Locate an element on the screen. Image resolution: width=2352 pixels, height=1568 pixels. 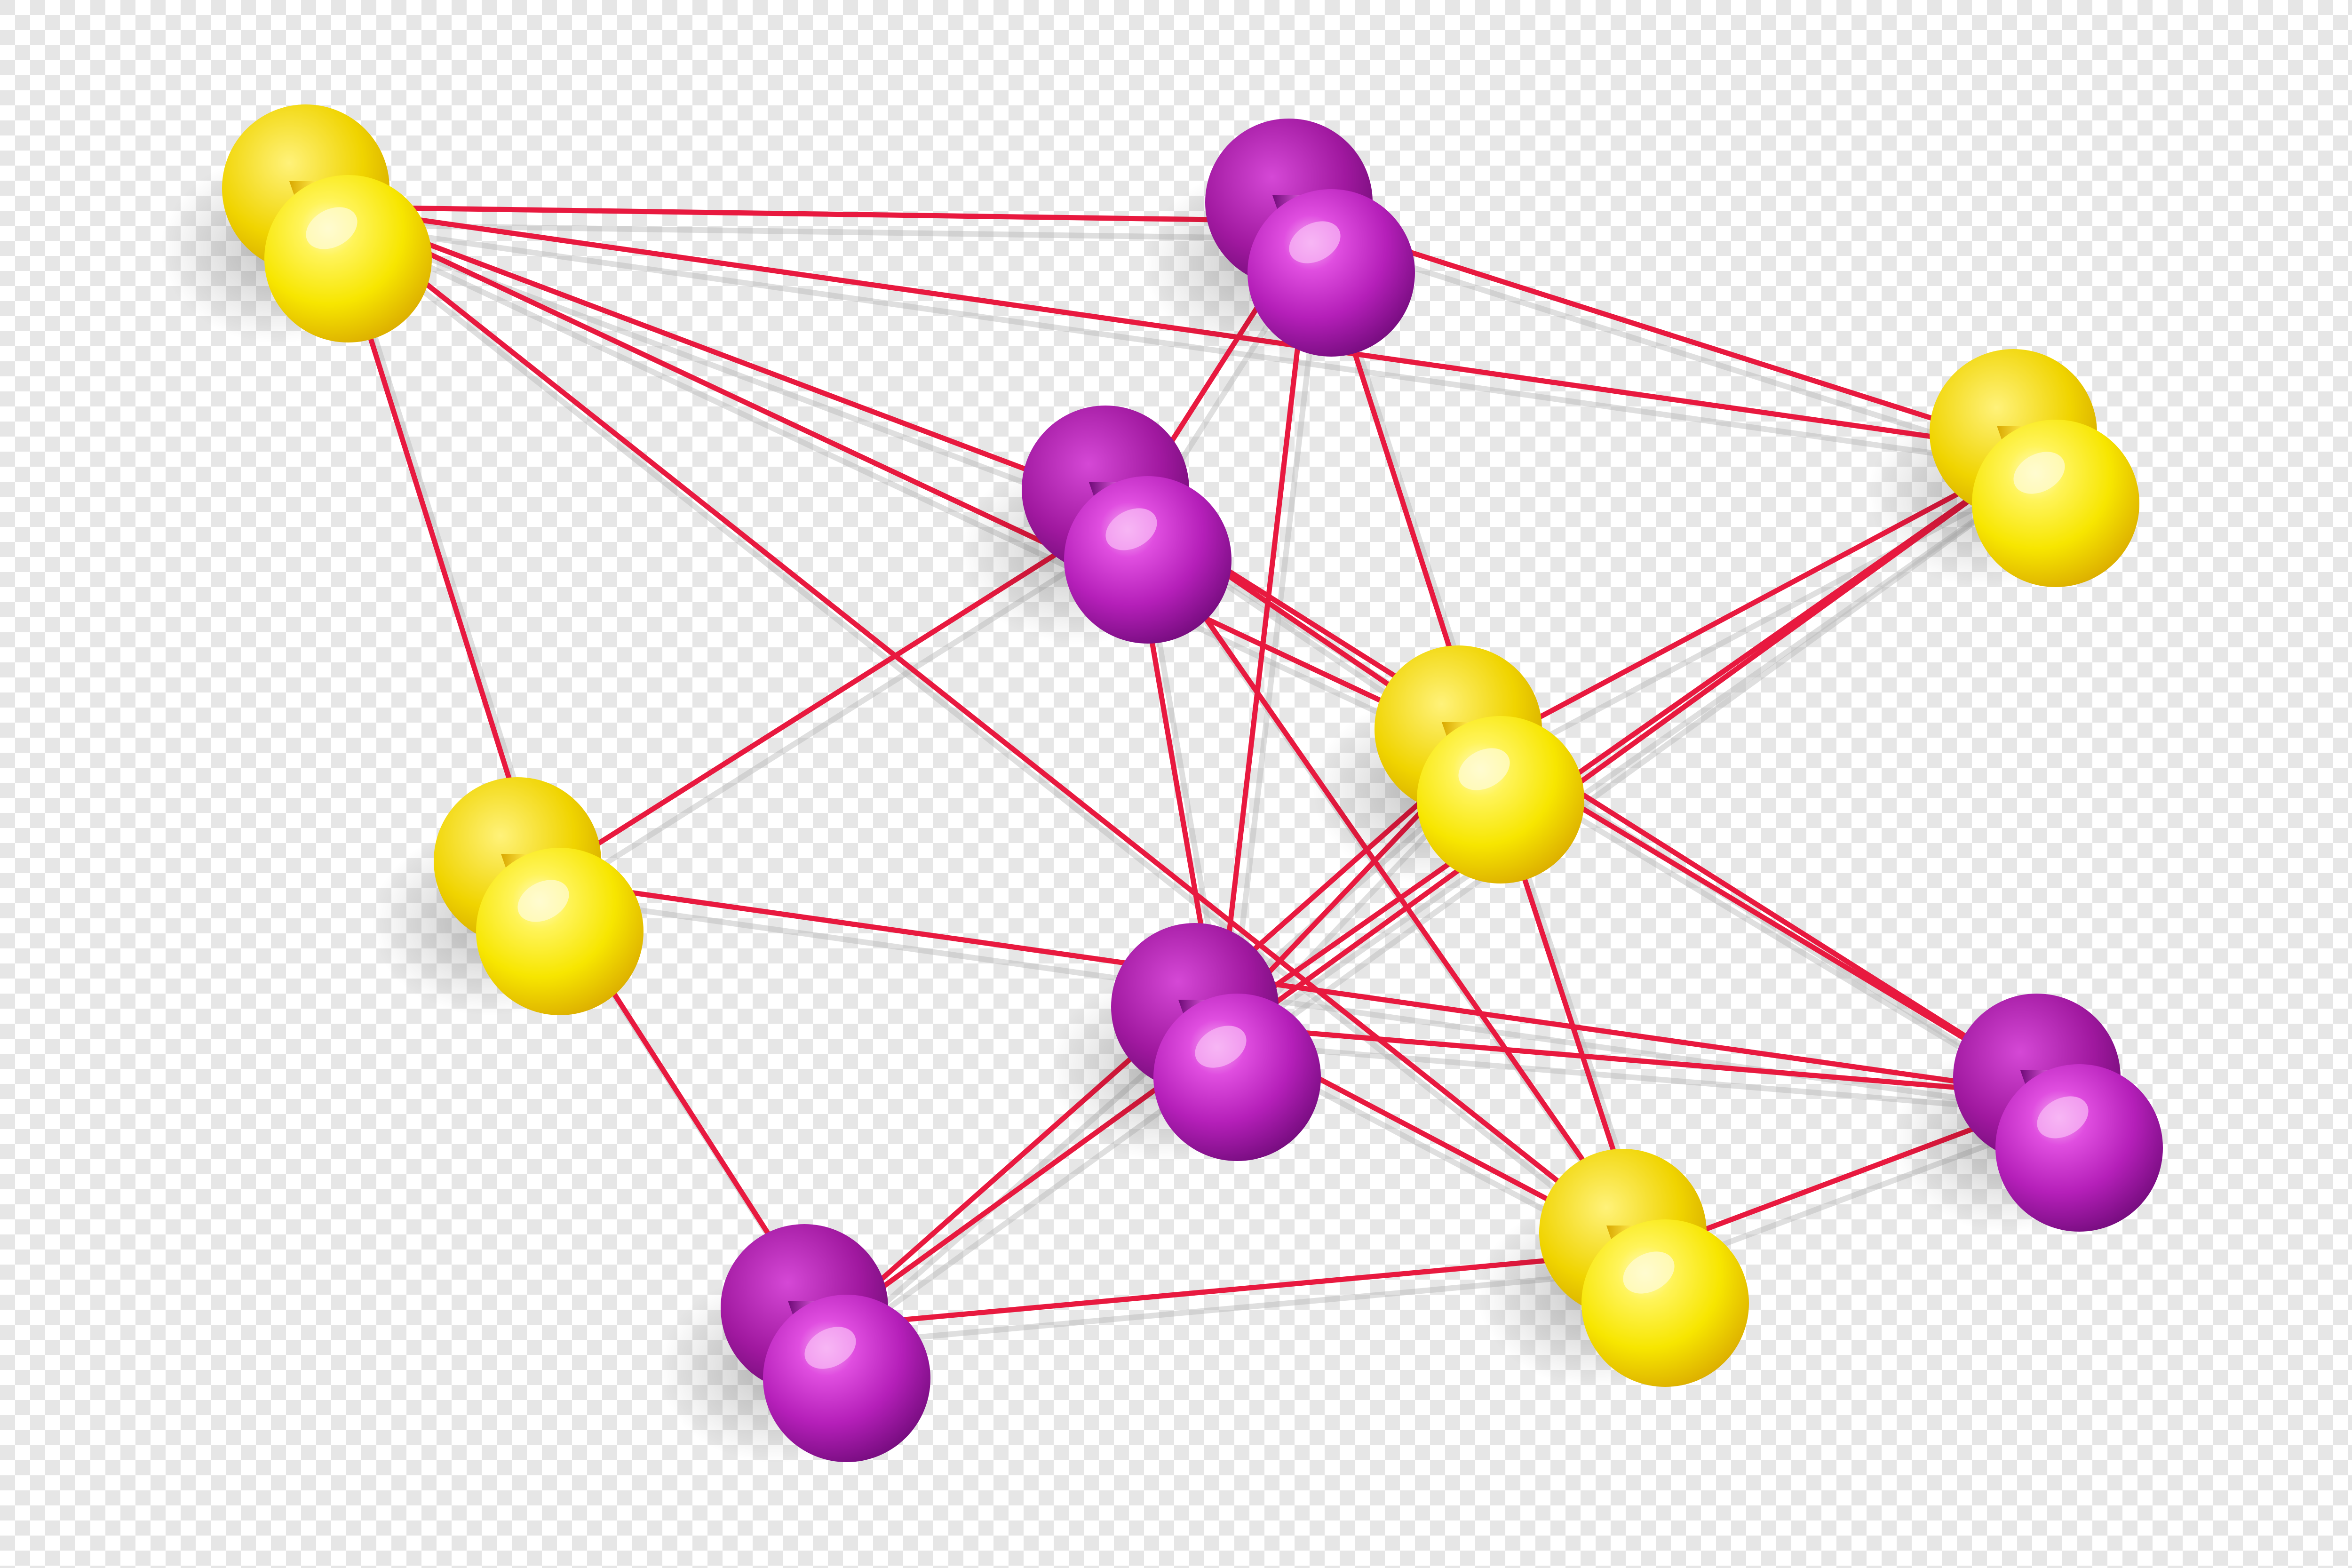
string-p1-y2 is located at coordinates (1675, 336).